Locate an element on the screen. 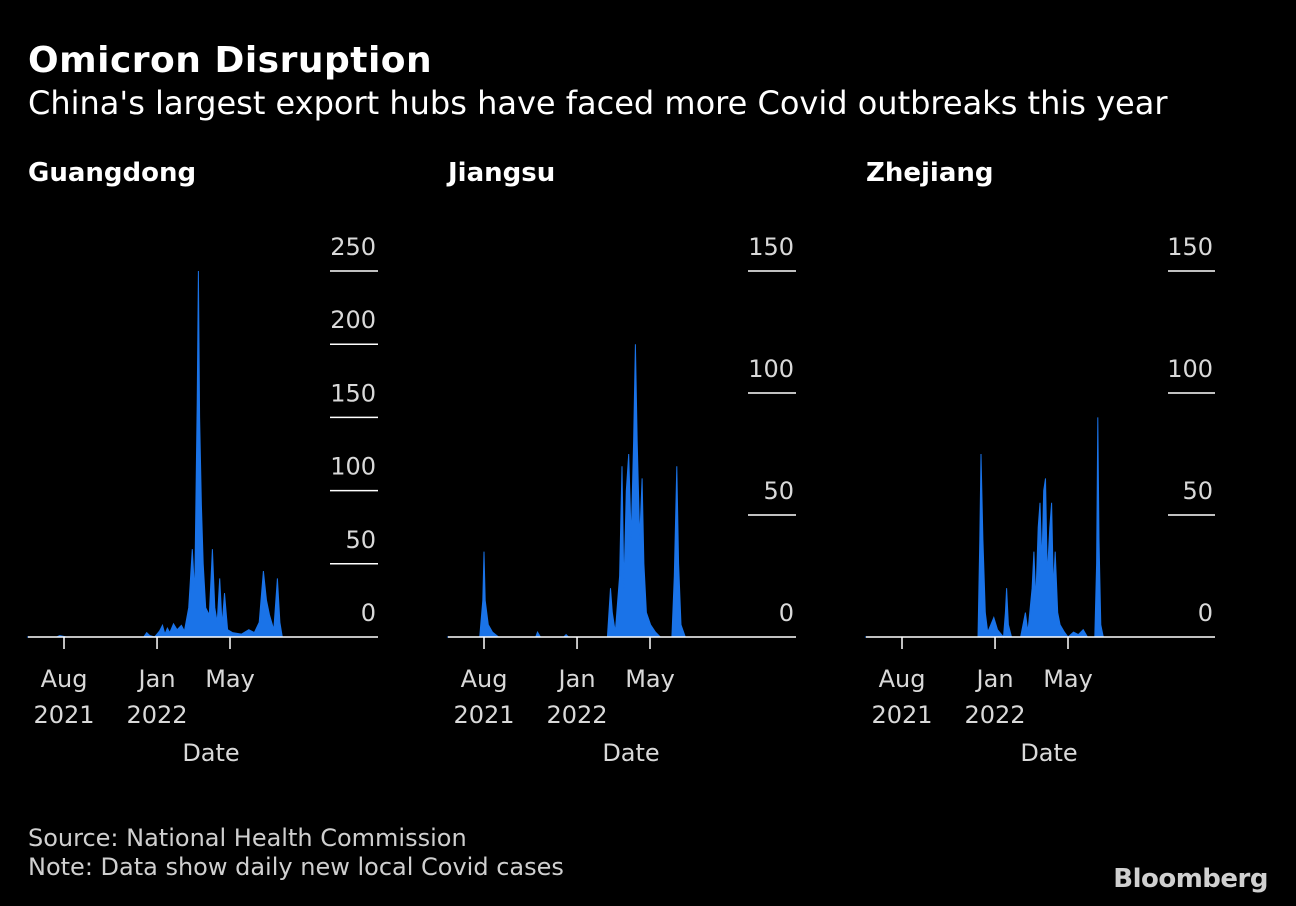 The image size is (1296, 906). y-tick-label-jiangsu-50: 50 is located at coordinates (778, 491).